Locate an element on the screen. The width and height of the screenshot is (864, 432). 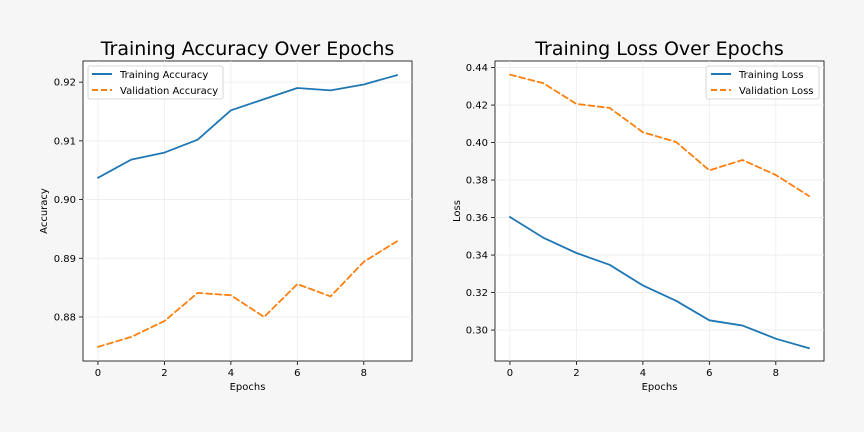
loss-y-tick-label: 0.34 is located at coordinates (477, 256).